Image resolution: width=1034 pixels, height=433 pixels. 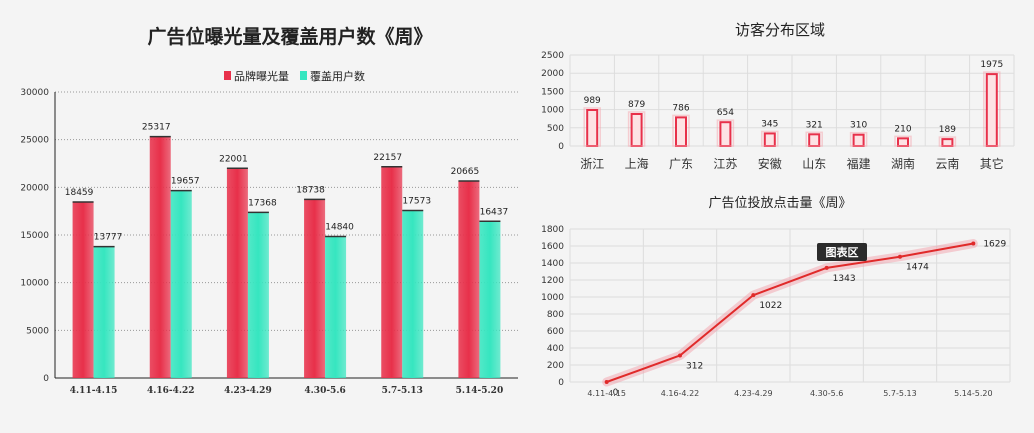 What do you see at coordinates (555, 315) in the screenshot?
I see `y-tick-label: 800` at bounding box center [555, 315].